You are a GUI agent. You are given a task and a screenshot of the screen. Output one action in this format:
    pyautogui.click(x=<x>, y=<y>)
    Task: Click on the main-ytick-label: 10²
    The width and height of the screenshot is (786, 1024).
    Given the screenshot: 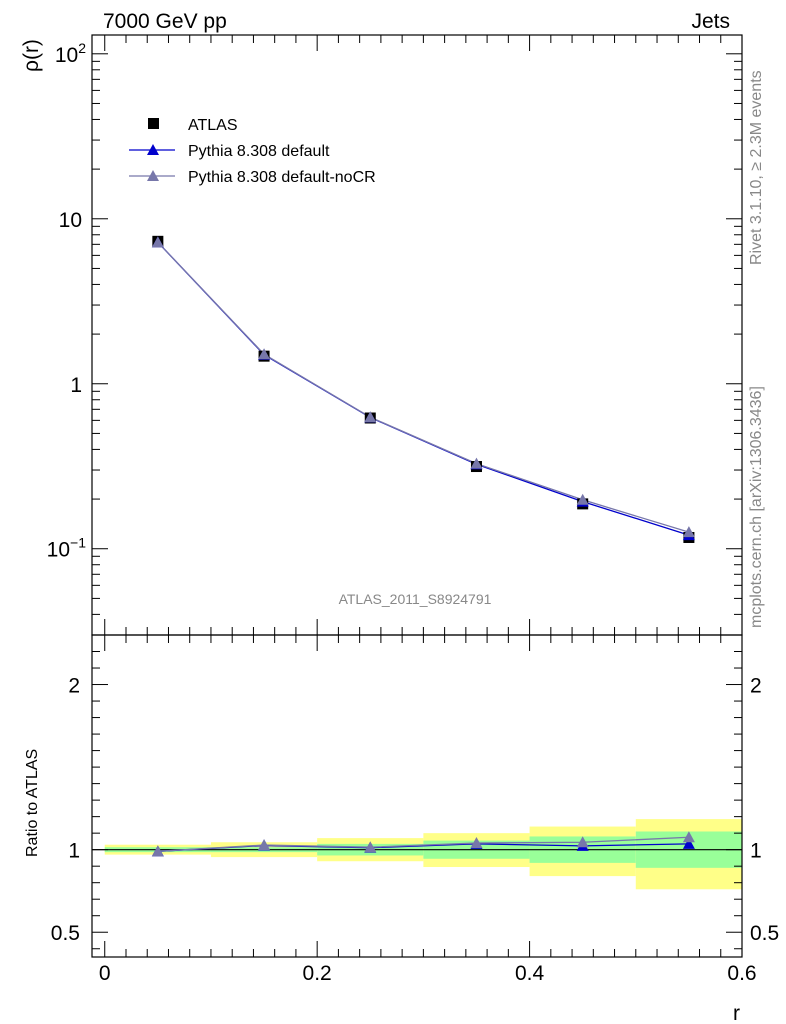 What is the action you would take?
    pyautogui.click(x=70, y=53)
    